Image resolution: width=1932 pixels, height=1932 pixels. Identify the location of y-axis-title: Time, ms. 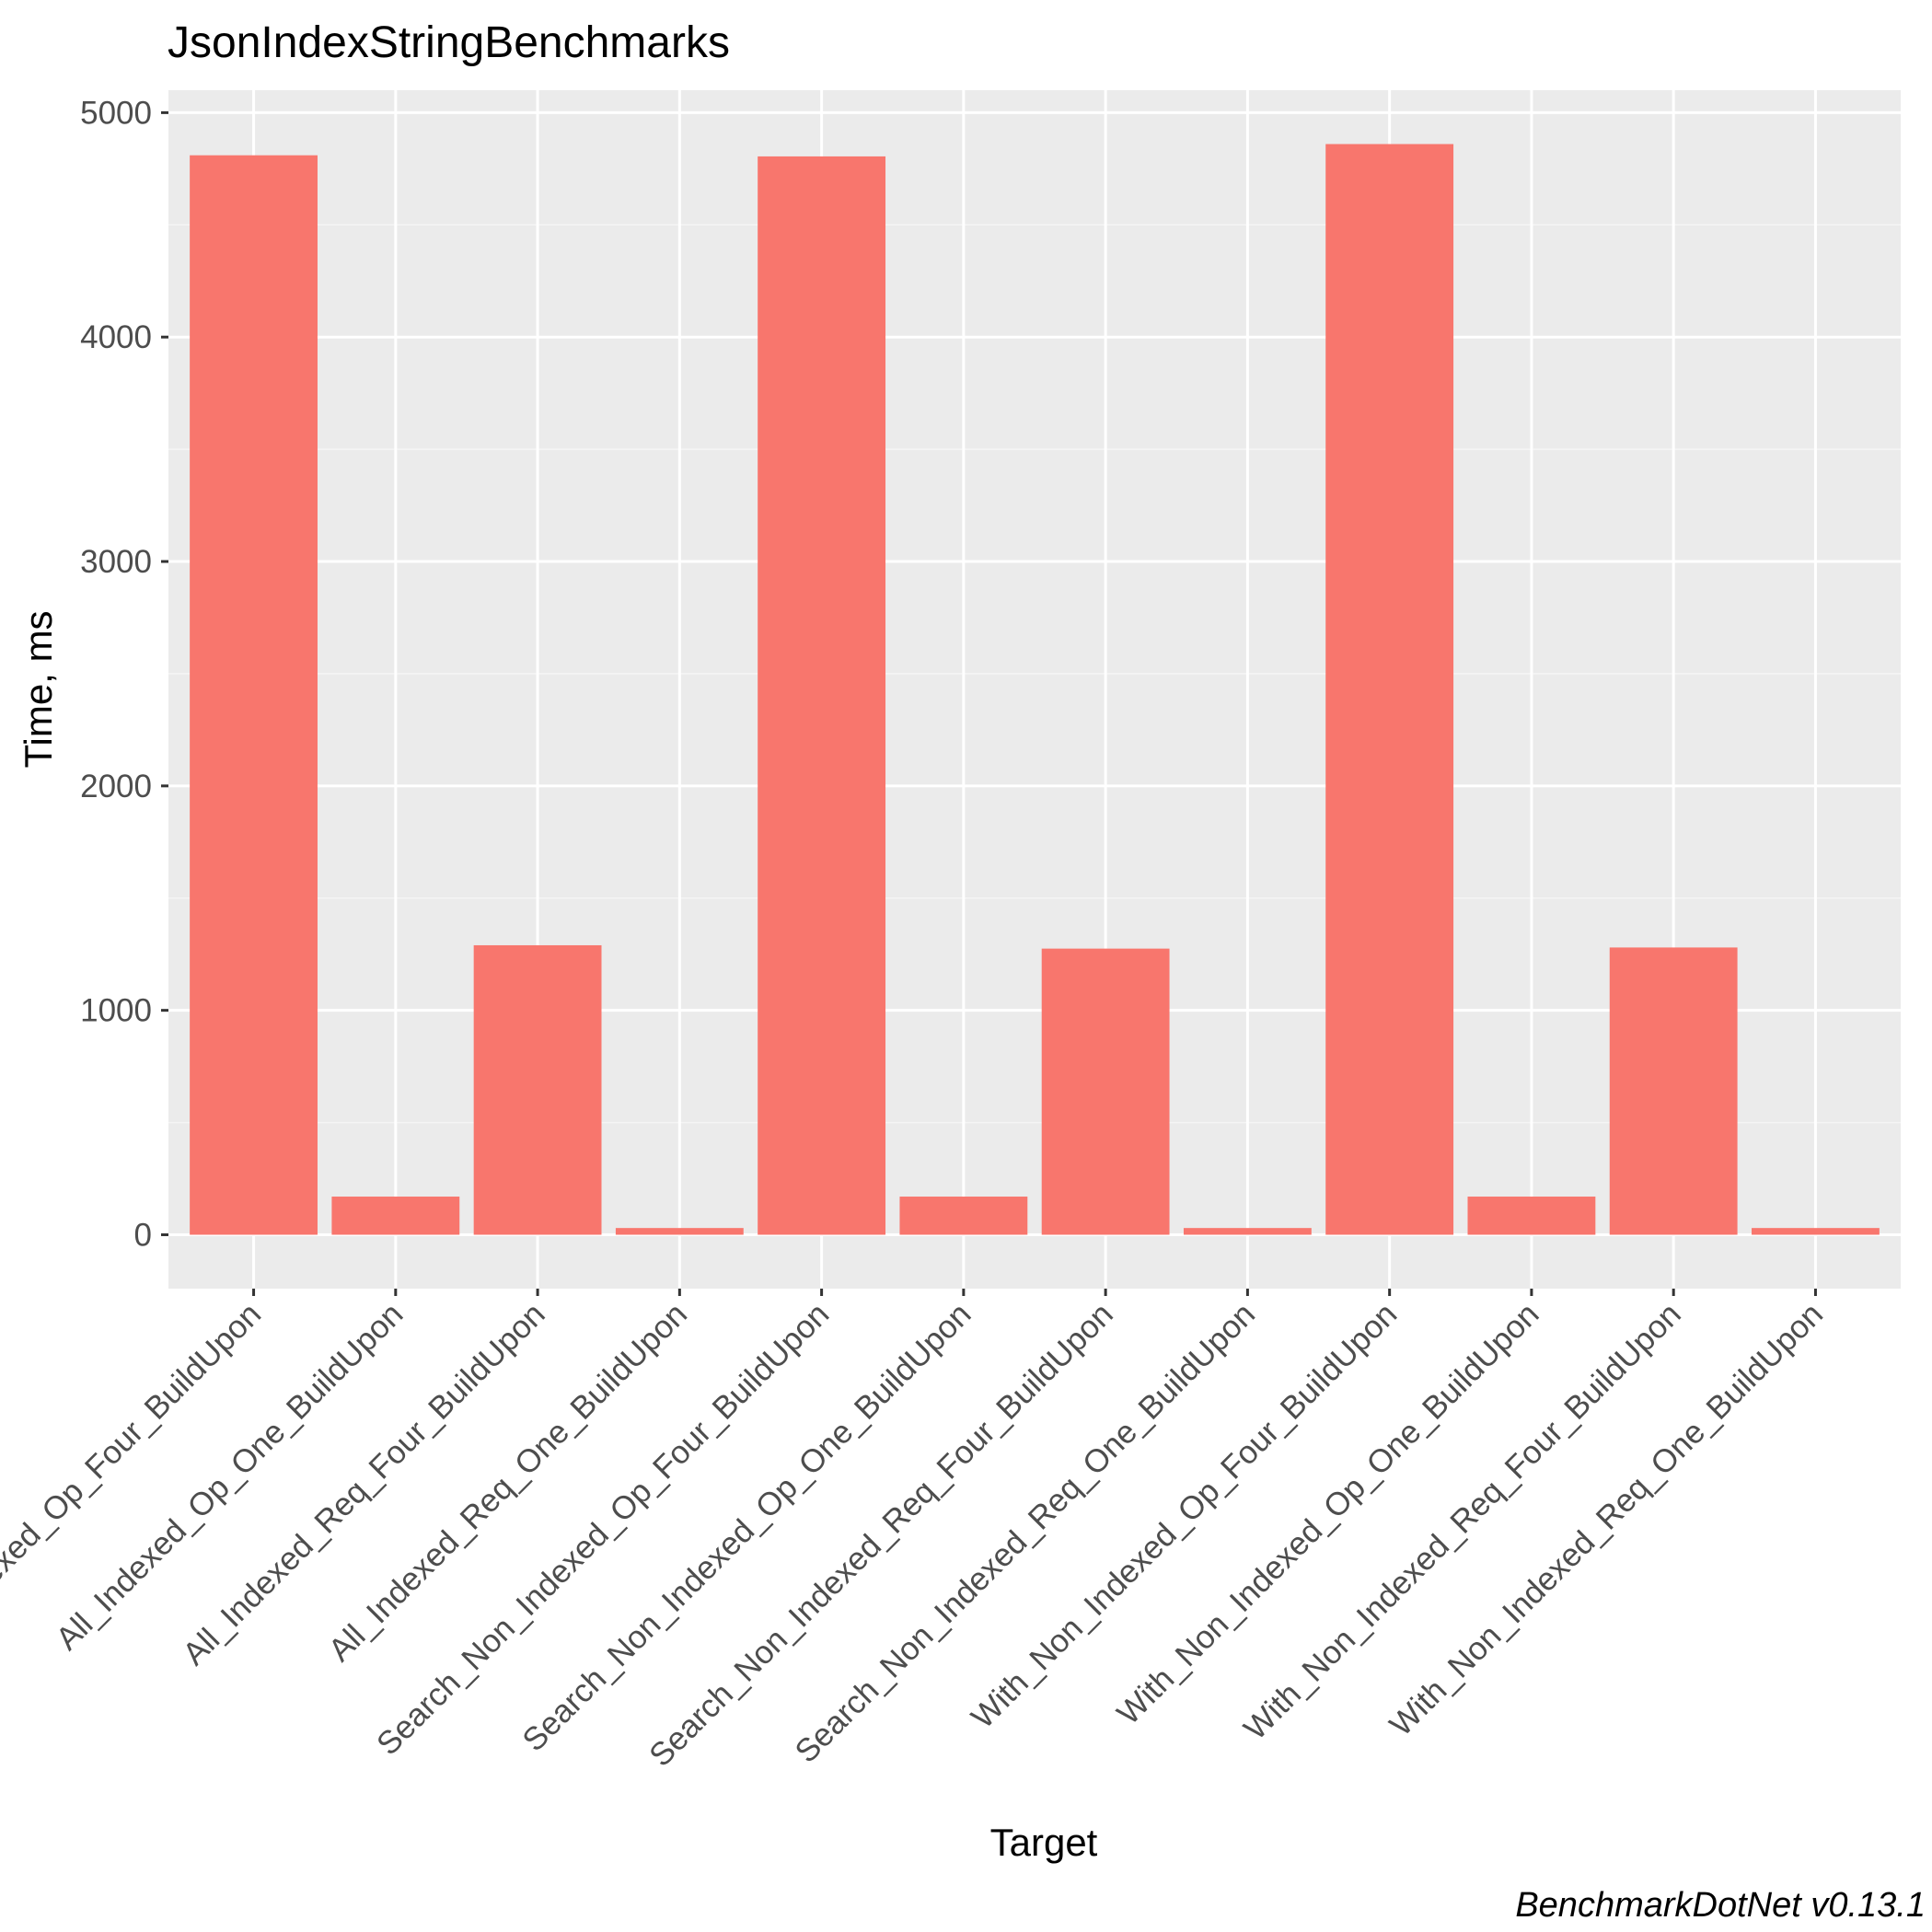
(38, 689).